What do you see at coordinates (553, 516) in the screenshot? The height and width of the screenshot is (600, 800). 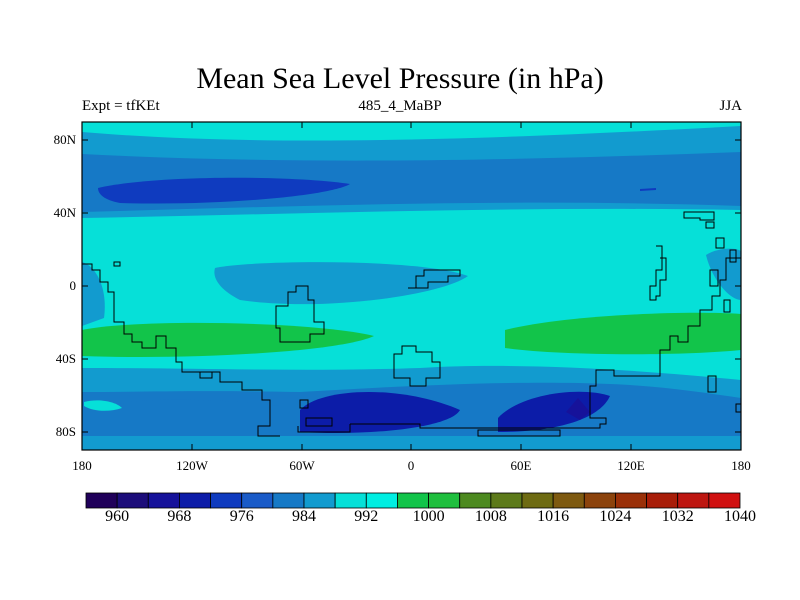 I see `colorbar-tick-label: 1016` at bounding box center [553, 516].